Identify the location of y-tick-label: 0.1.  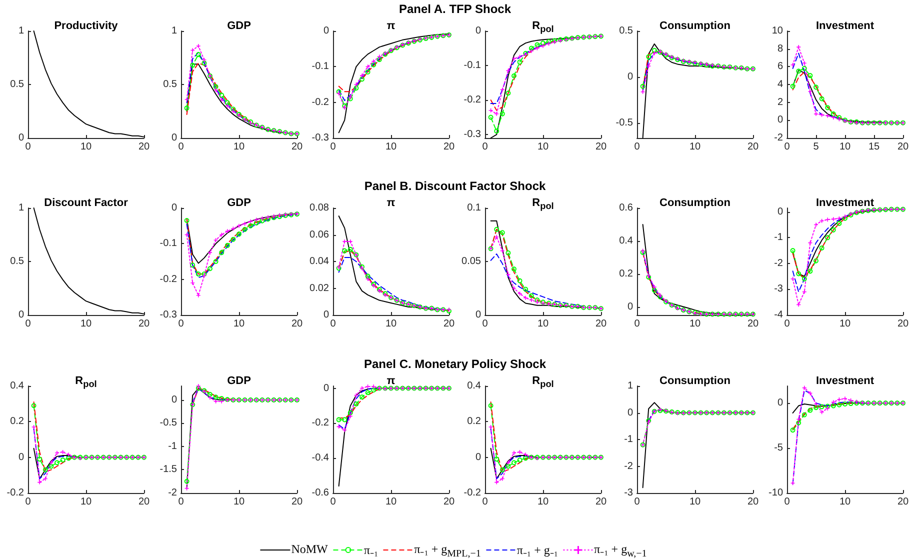
(474, 208).